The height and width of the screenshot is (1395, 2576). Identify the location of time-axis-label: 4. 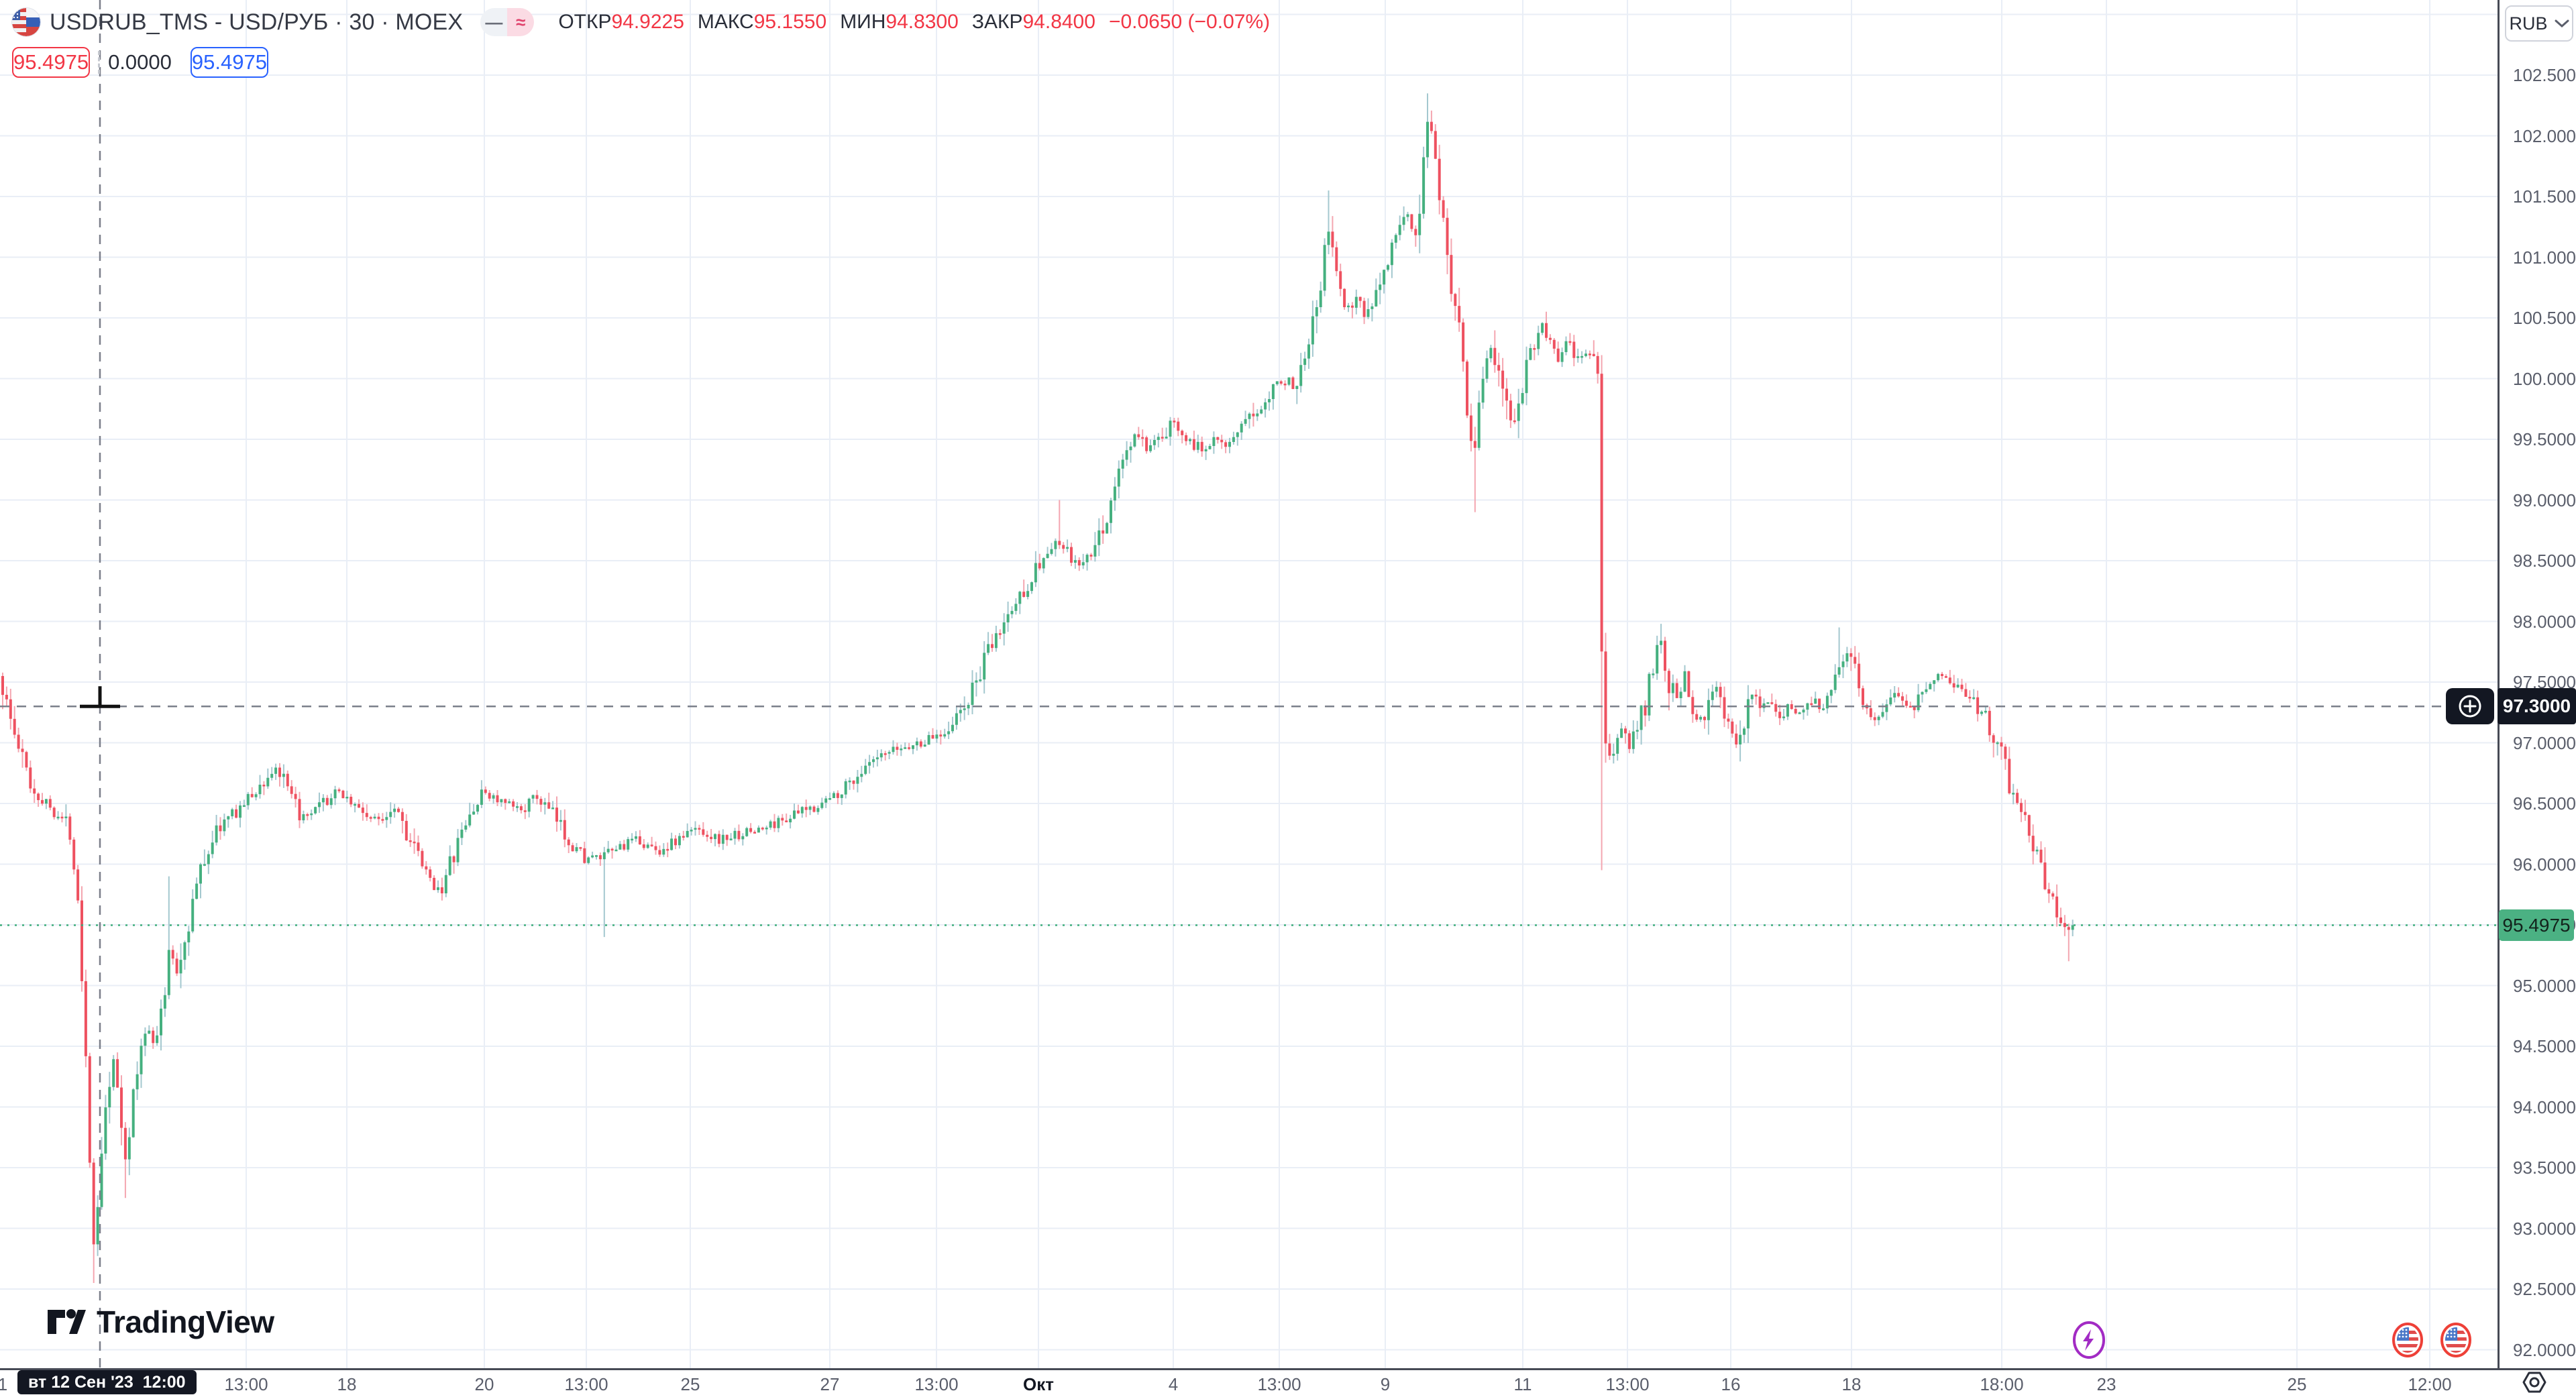
(1173, 1384).